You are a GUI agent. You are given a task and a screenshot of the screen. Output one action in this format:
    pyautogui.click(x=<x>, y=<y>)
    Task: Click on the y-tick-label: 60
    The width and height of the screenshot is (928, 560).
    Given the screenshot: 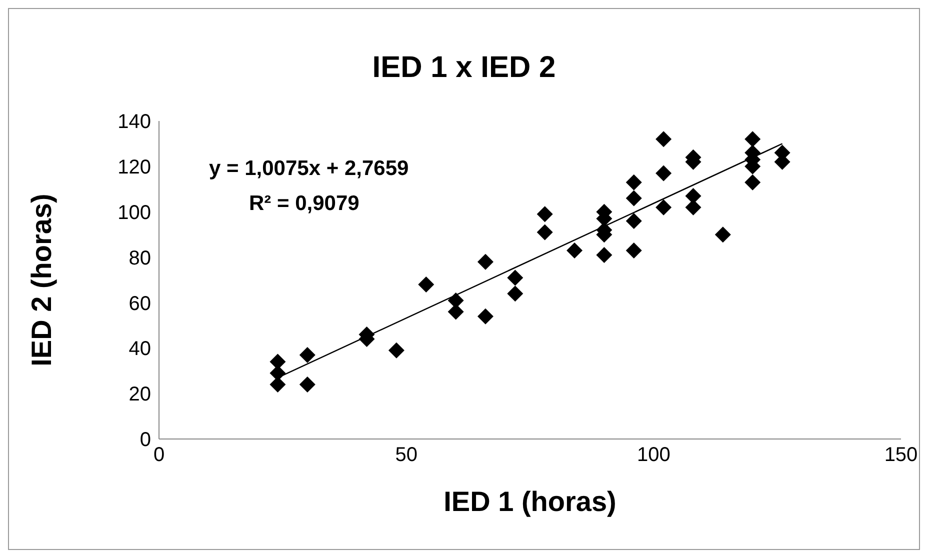 What is the action you would take?
    pyautogui.click(x=139, y=303)
    